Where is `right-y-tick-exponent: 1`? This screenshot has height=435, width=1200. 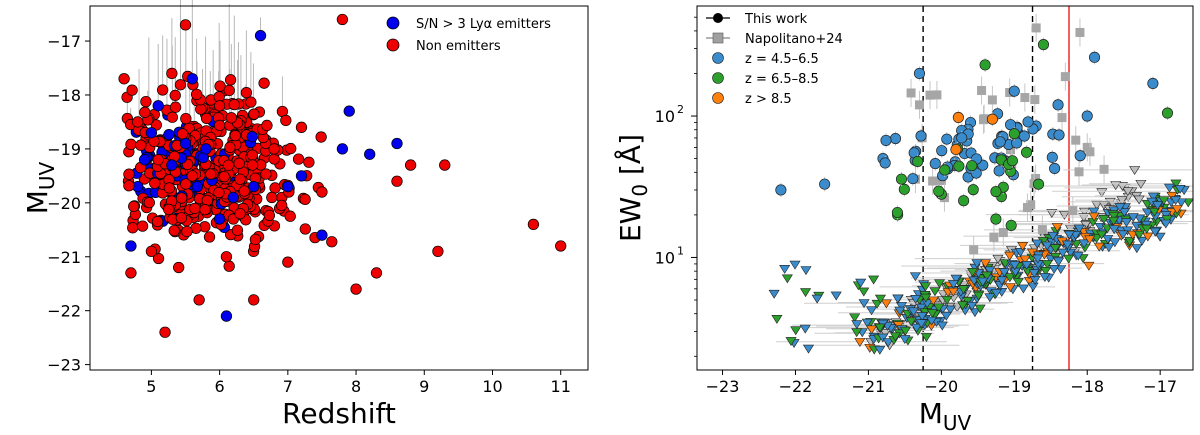 right-y-tick-exponent: 1 is located at coordinates (680, 250).